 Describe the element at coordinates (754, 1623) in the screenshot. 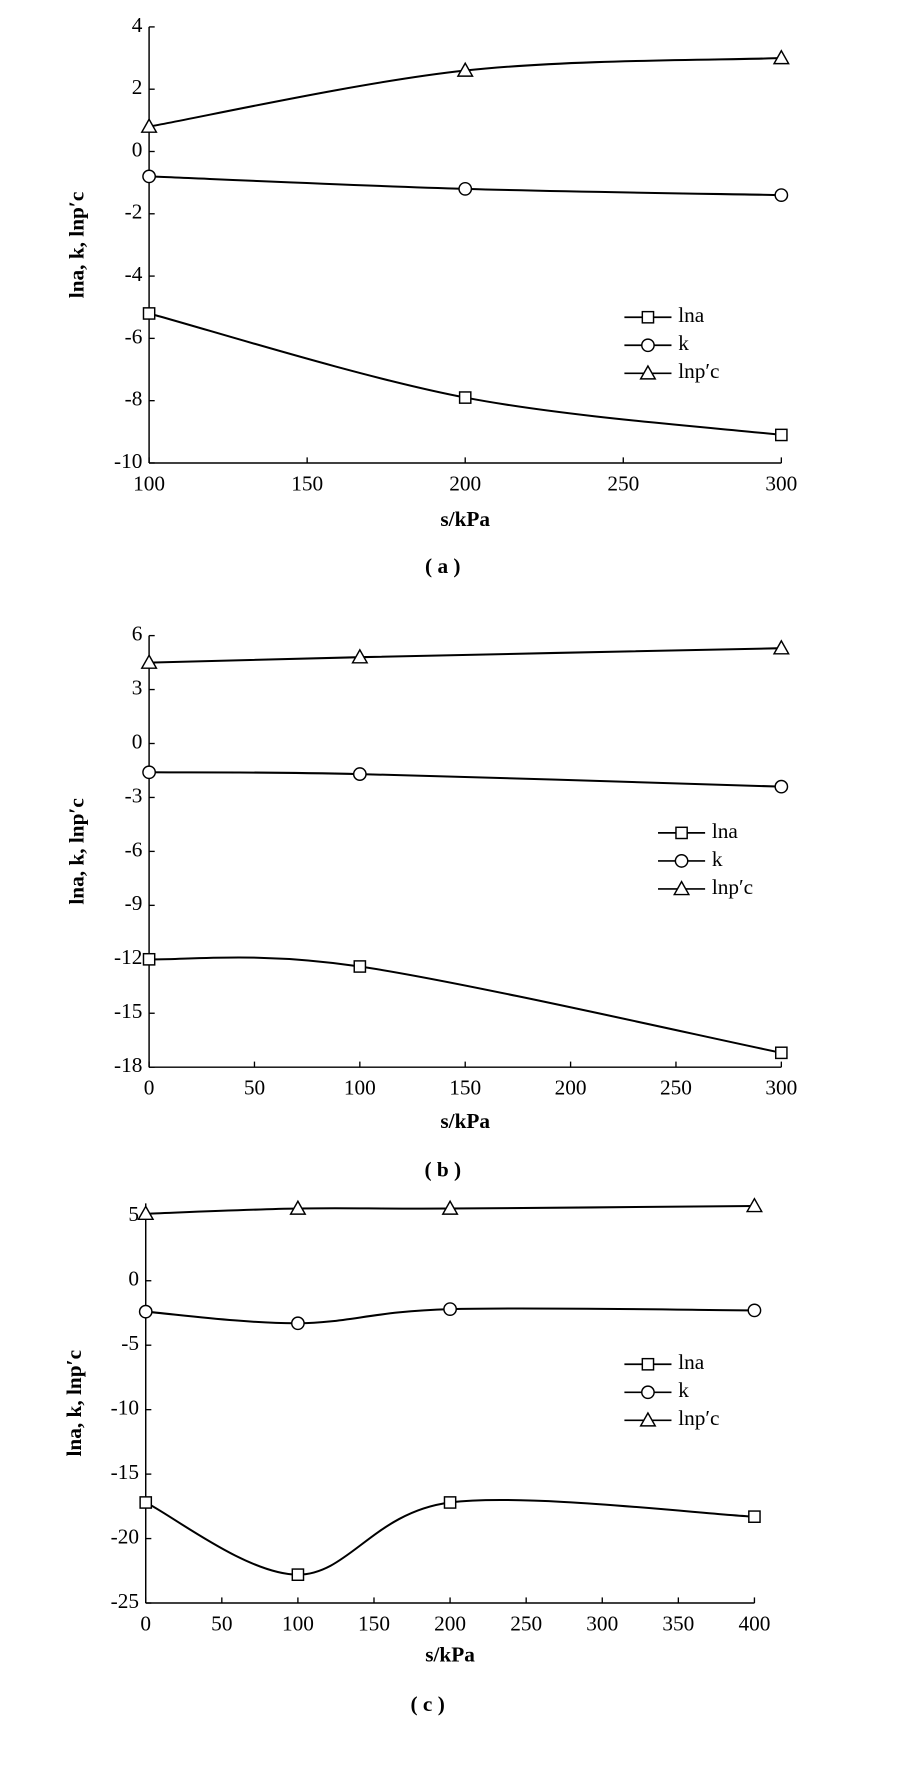

I see `x-tick-label: 400` at that location.